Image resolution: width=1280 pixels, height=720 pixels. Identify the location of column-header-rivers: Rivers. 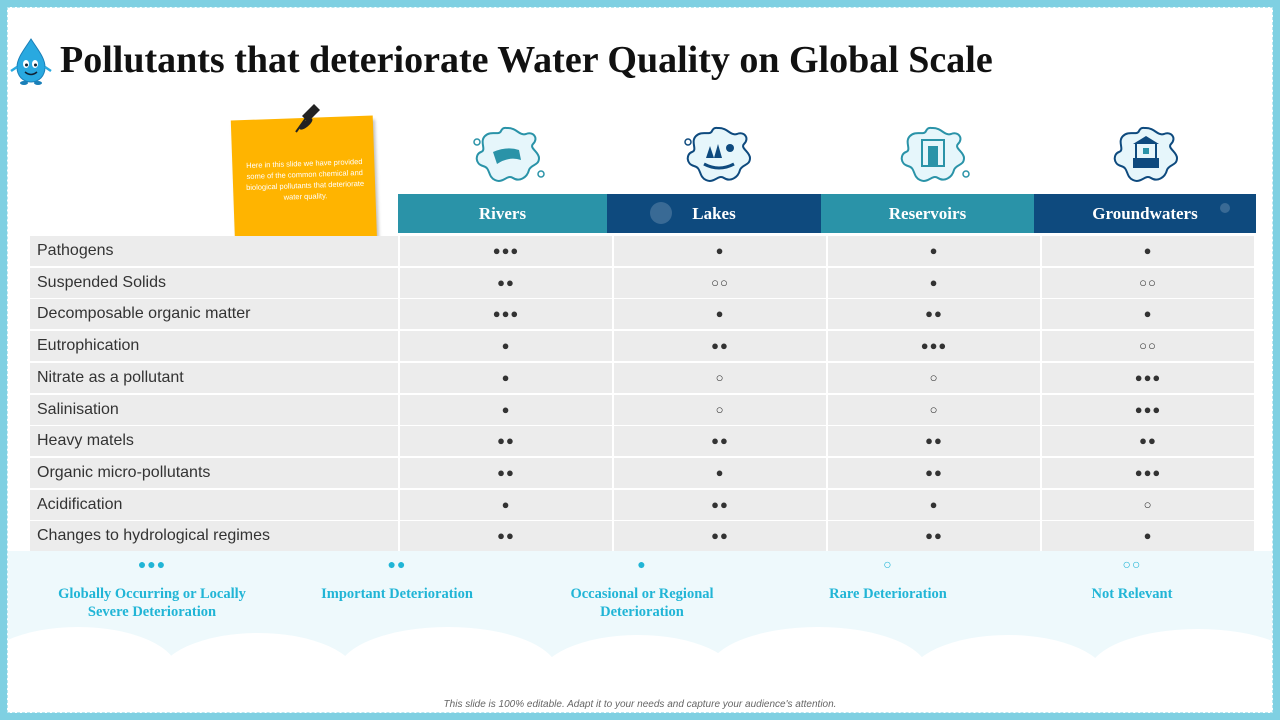
(502, 213).